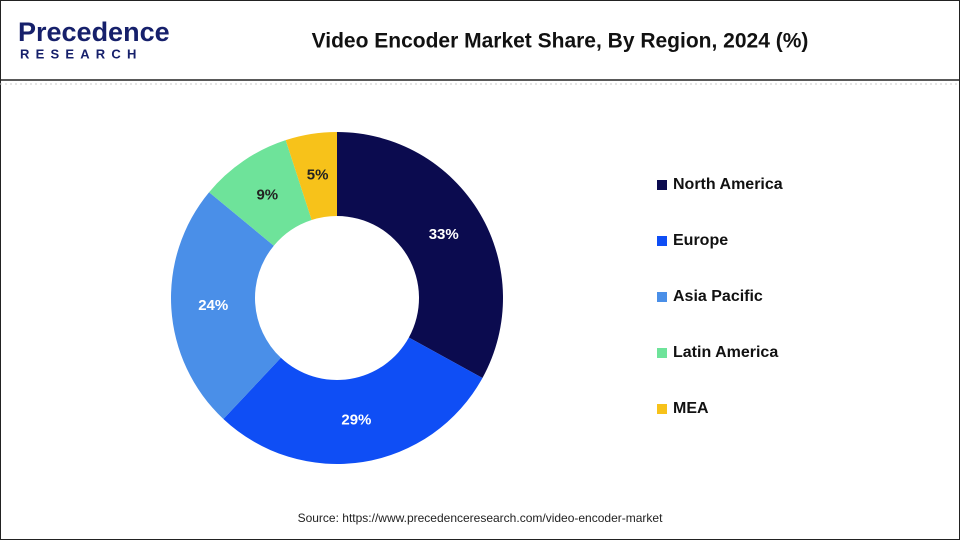 This screenshot has width=960, height=540. Describe the element at coordinates (318, 174) in the screenshot. I see `value-label: 5%` at that location.